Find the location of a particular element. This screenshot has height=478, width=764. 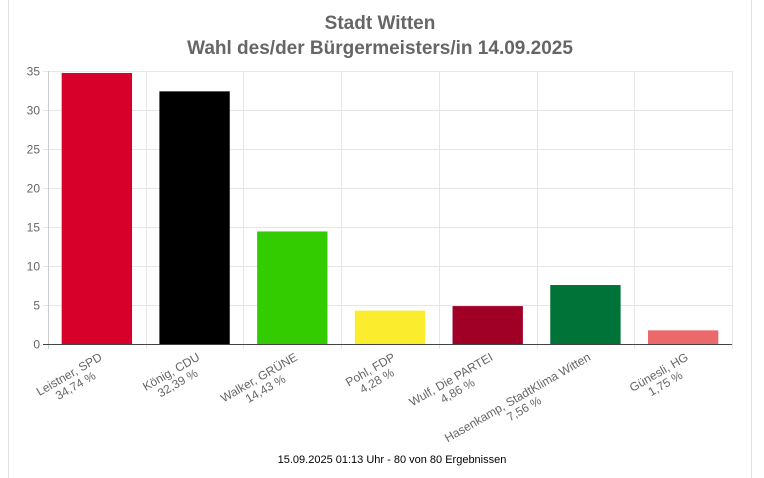

y-tick-label: 10 is located at coordinates (34, 267).